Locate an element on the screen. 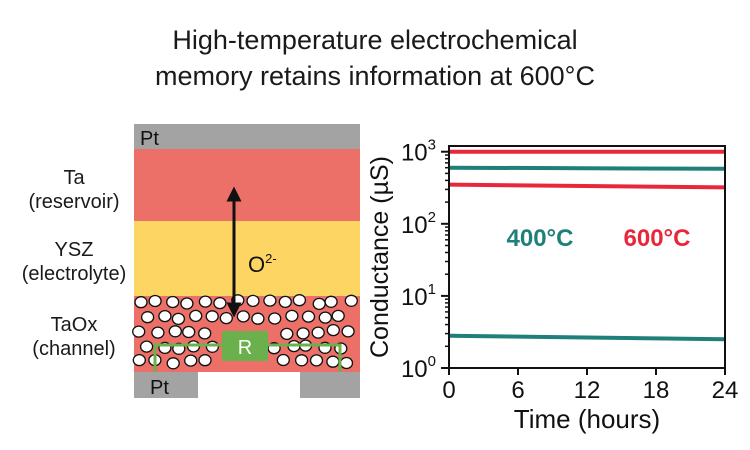  bottom-electrode-left is located at coordinates (166, 385).